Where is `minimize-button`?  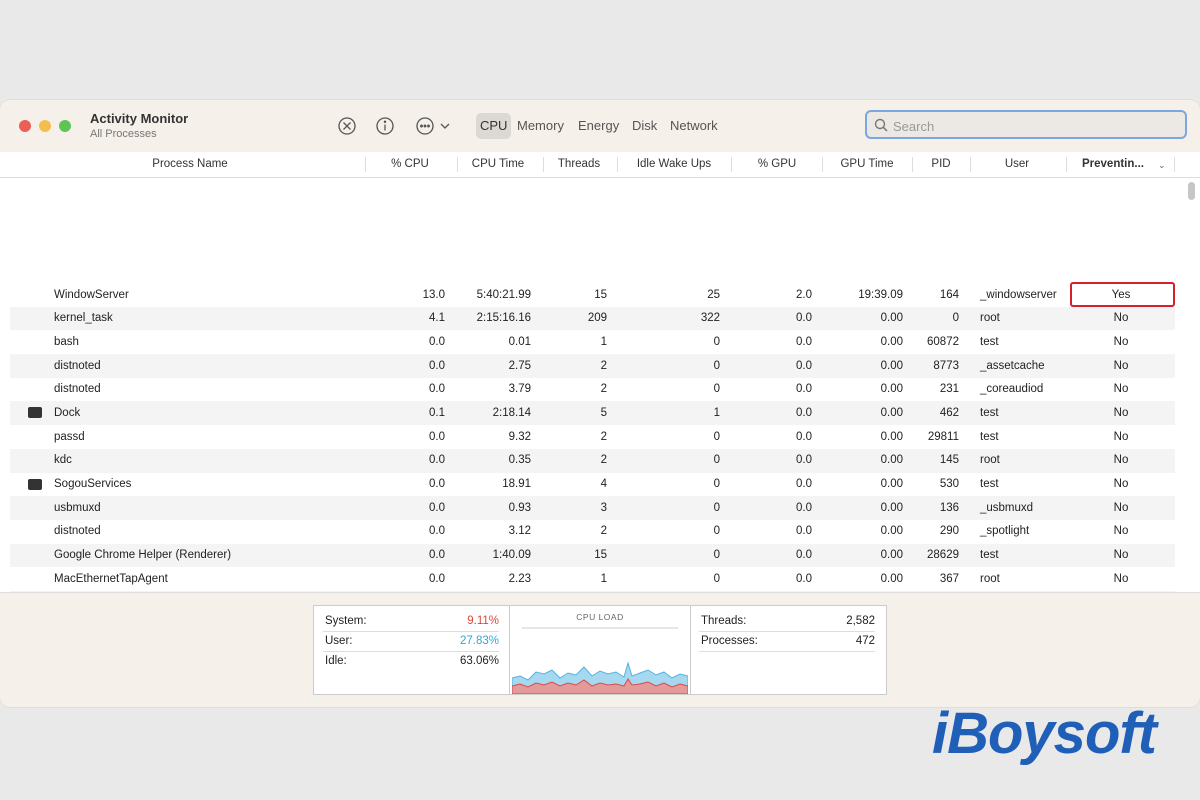 minimize-button is located at coordinates (45, 126).